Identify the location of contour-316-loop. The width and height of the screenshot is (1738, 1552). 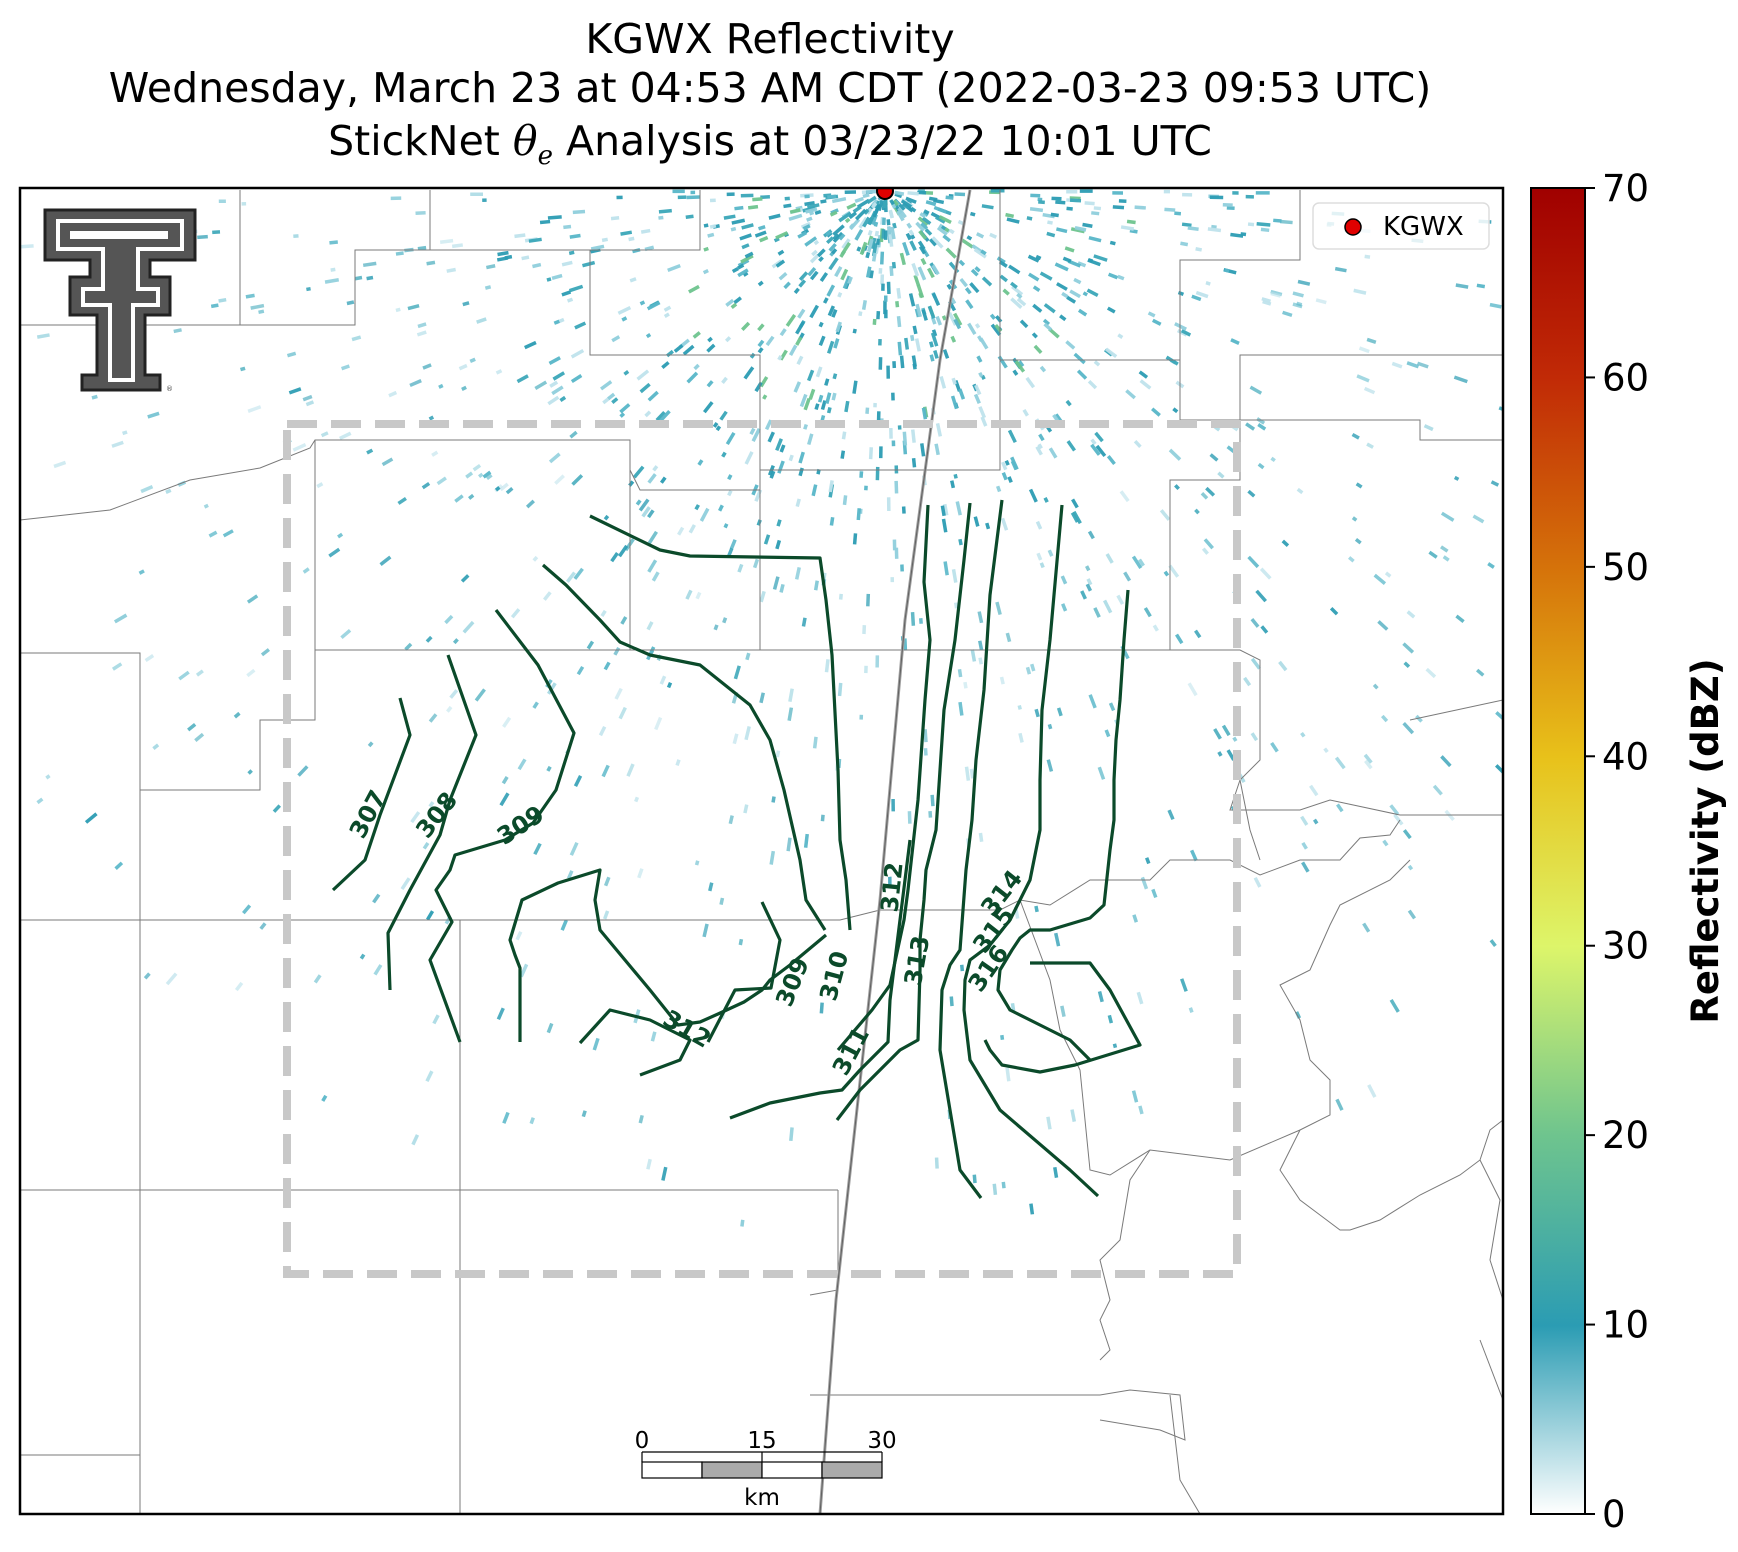
(1062, 1017).